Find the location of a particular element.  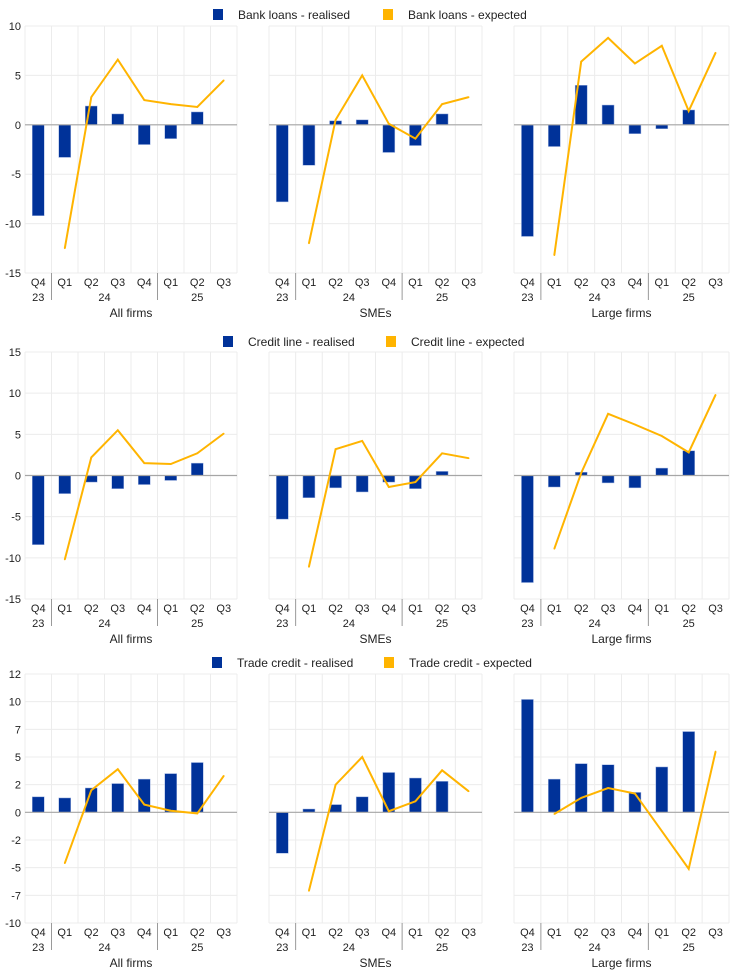

y-tick-label: -2 is located at coordinates (16, 841).